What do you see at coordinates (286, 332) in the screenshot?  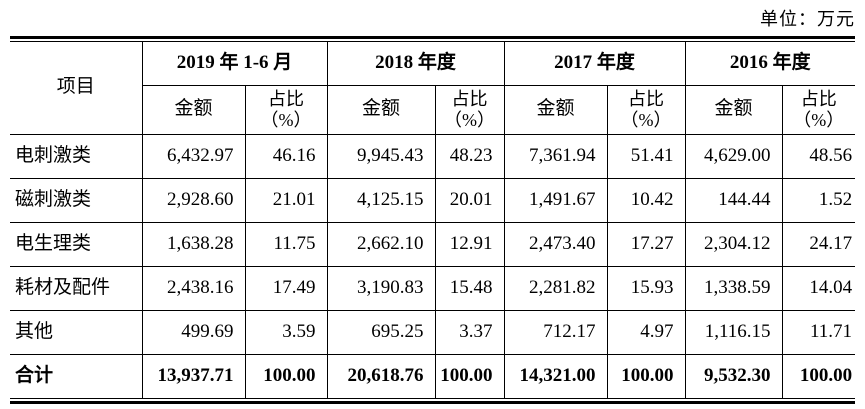 I see `cell-ratio-2019: 3.59` at bounding box center [286, 332].